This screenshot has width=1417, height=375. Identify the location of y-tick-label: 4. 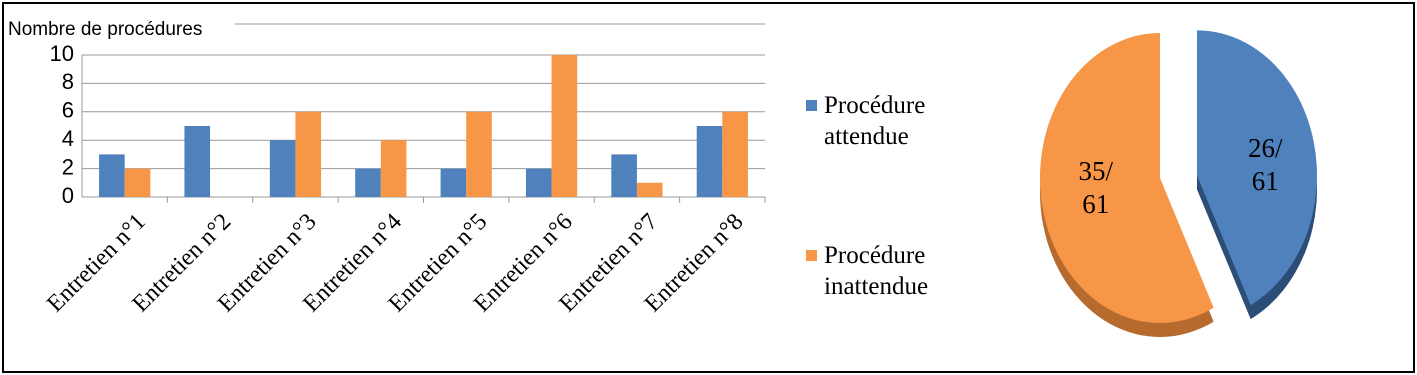
(68, 138).